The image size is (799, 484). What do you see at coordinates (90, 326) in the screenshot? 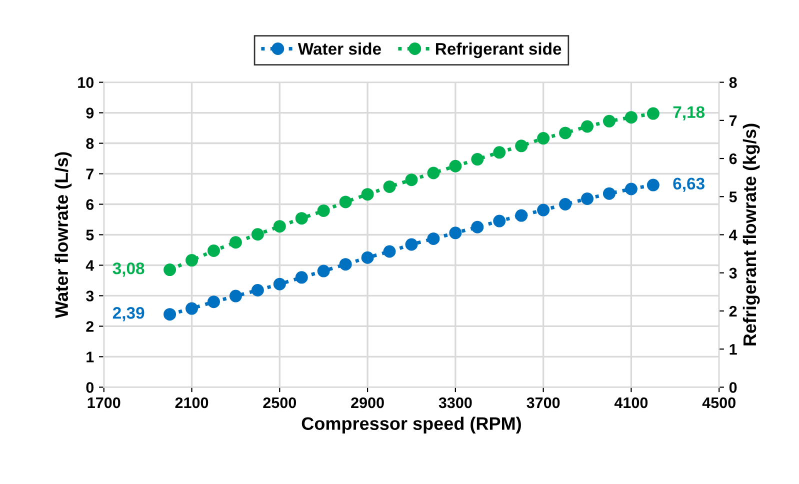
I see `y-tick-label: 2` at bounding box center [90, 326].